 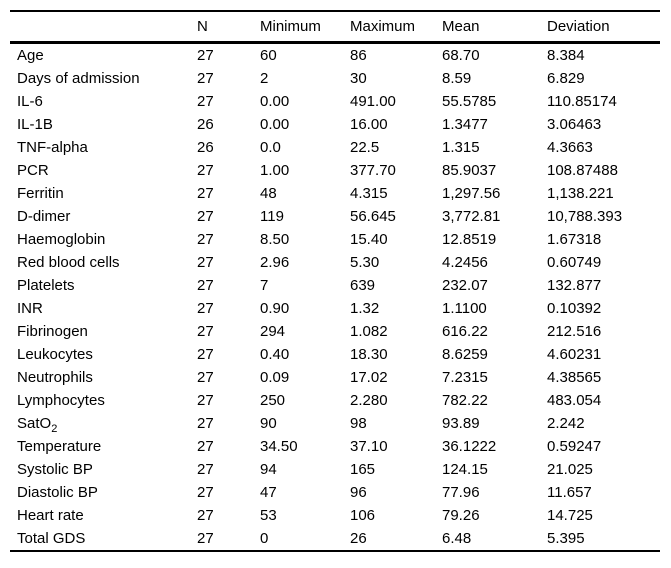 What do you see at coordinates (46, 285) in the screenshot?
I see `row-label-cell: Platelets` at bounding box center [46, 285].